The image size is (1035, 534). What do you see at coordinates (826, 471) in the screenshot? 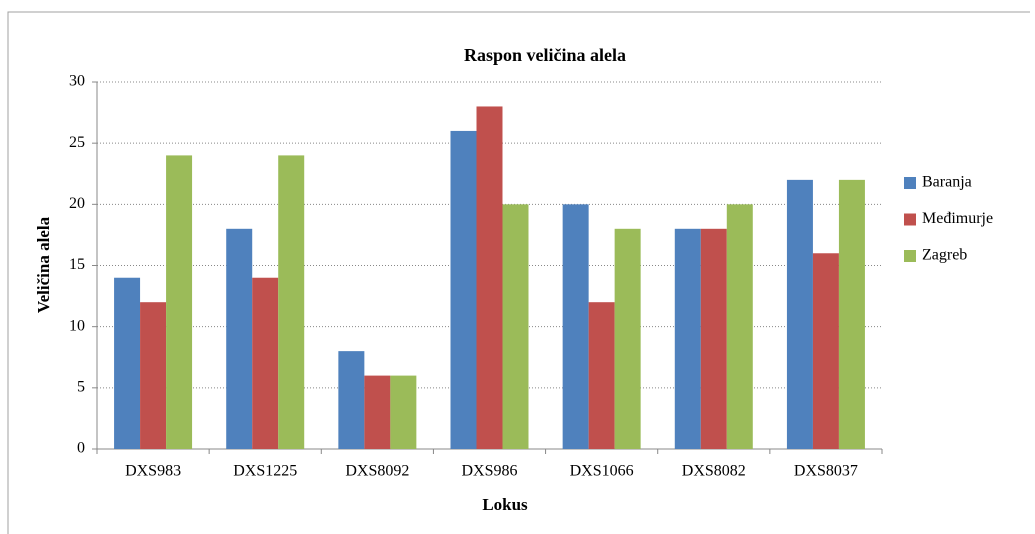
I see `x-tick-label: DXS8037` at bounding box center [826, 471].